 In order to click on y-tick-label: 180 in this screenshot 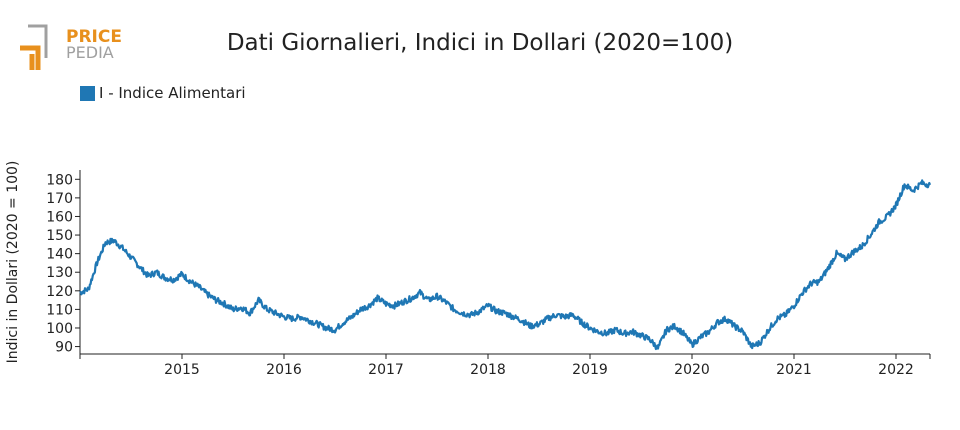, I will do `click(59, 180)`.